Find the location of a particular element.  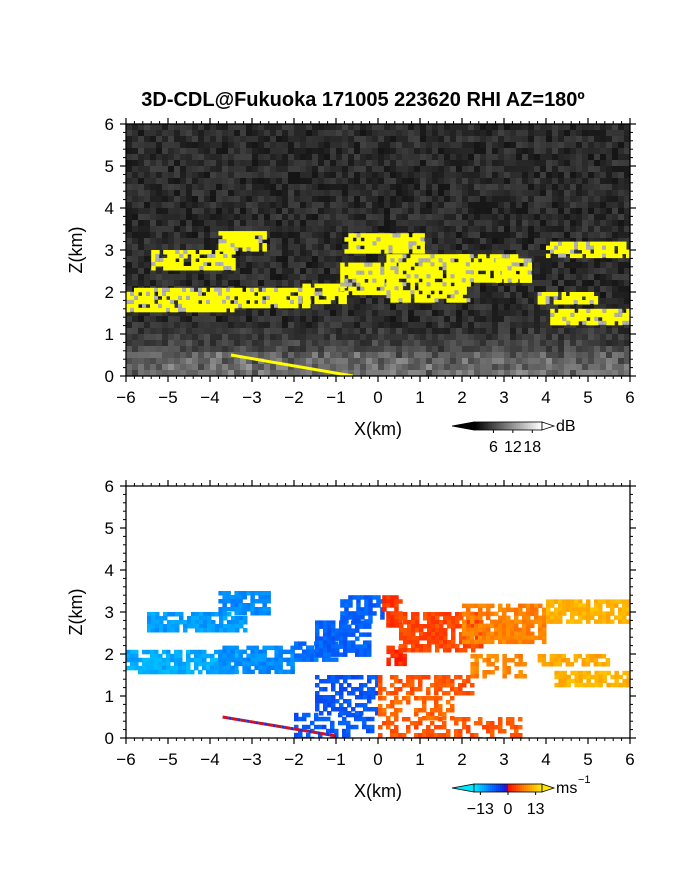

colorbar-segment is located at coordinates (477, 426).